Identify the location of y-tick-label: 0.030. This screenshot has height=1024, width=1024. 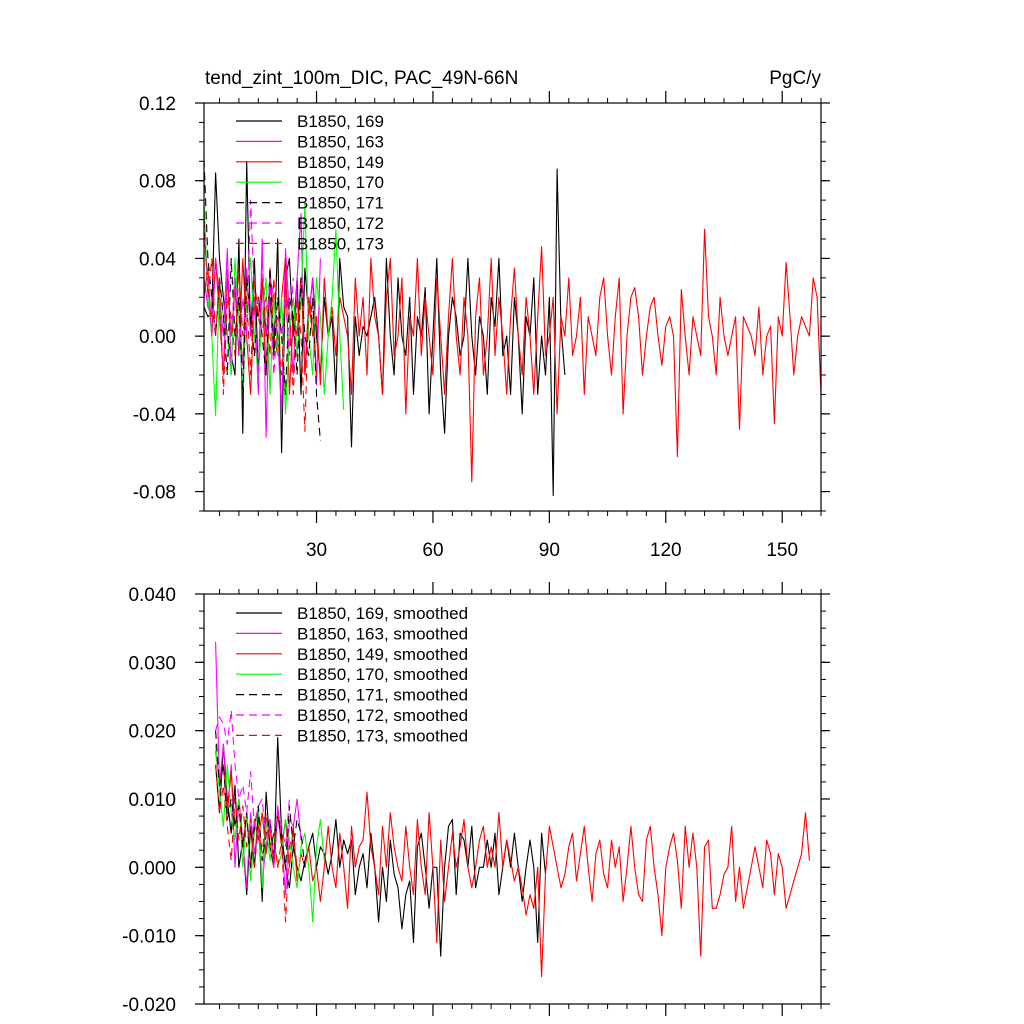
(152, 663).